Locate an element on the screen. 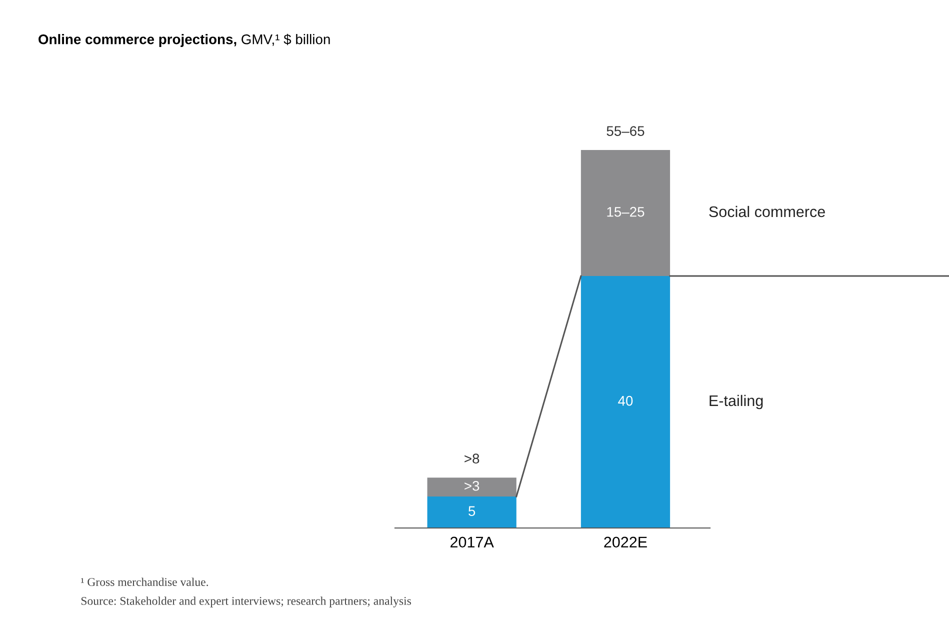  x-tick-label: 2017A is located at coordinates (472, 542).